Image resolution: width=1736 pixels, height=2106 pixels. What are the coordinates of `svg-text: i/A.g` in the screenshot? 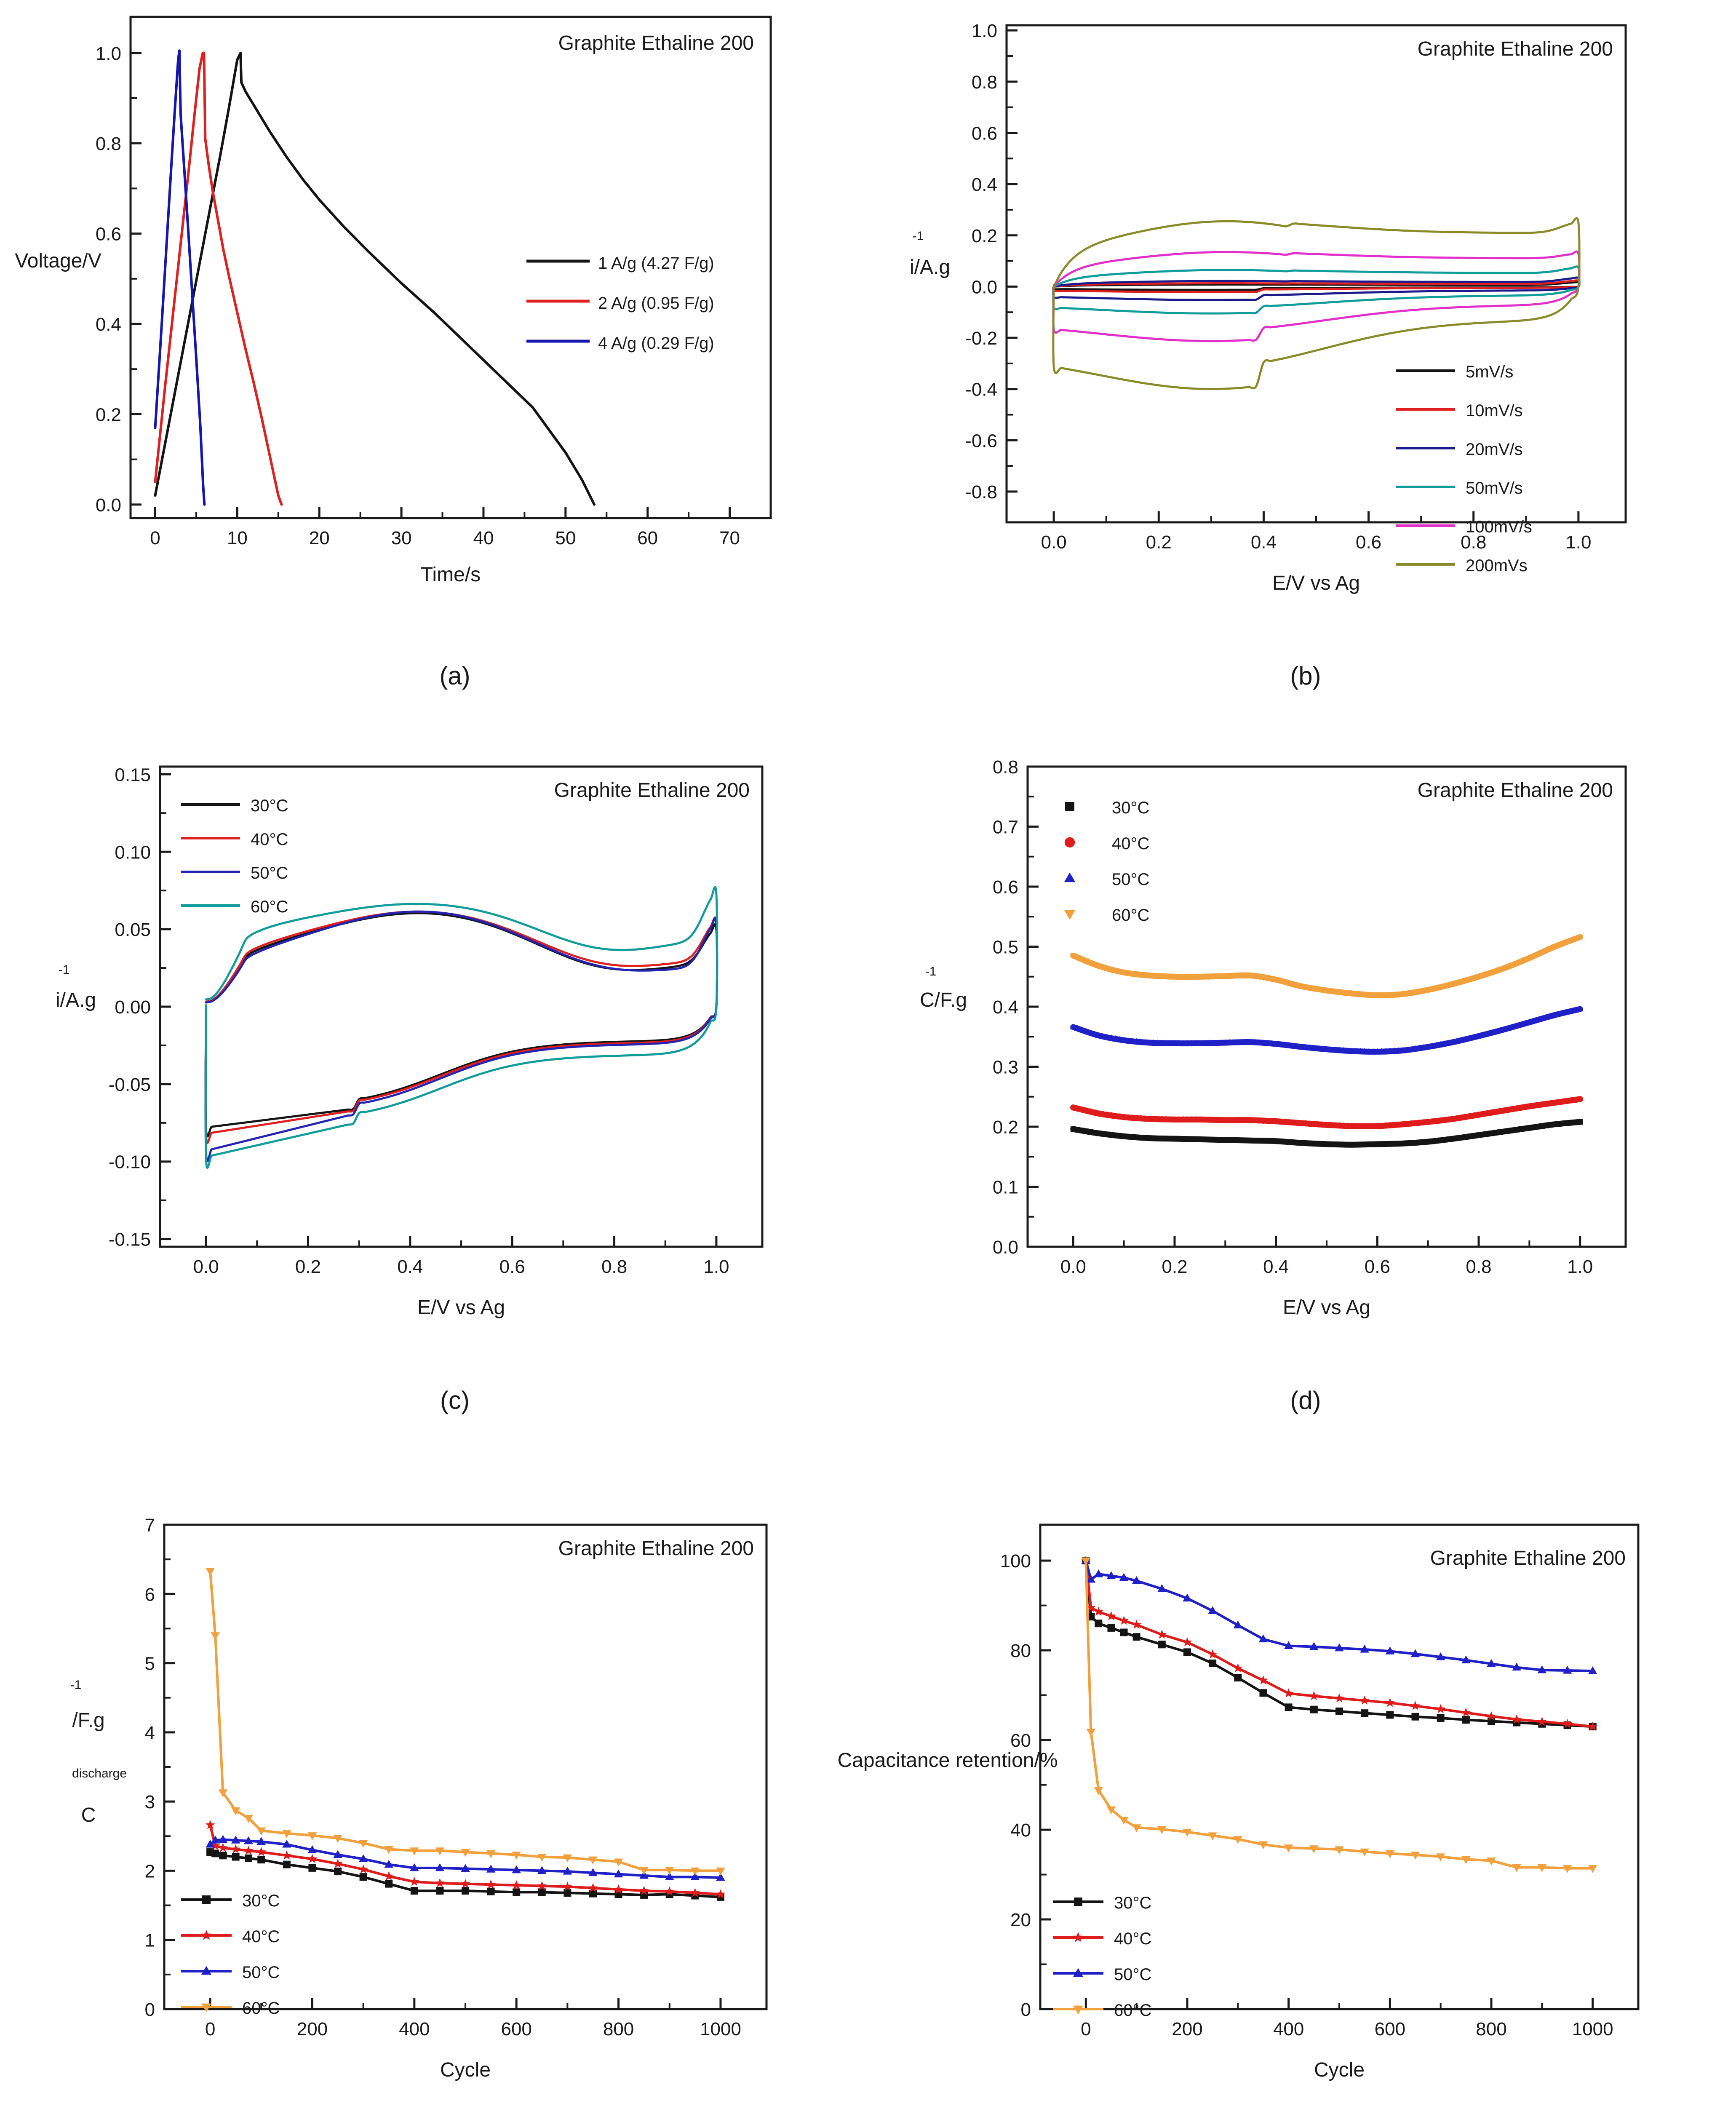 It's located at (76, 1000).